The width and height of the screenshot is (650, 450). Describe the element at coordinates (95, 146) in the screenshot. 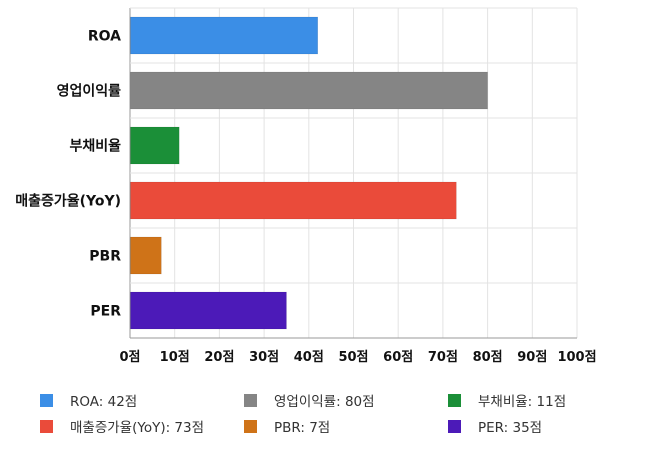

I see `category-label: 부채비율` at that location.